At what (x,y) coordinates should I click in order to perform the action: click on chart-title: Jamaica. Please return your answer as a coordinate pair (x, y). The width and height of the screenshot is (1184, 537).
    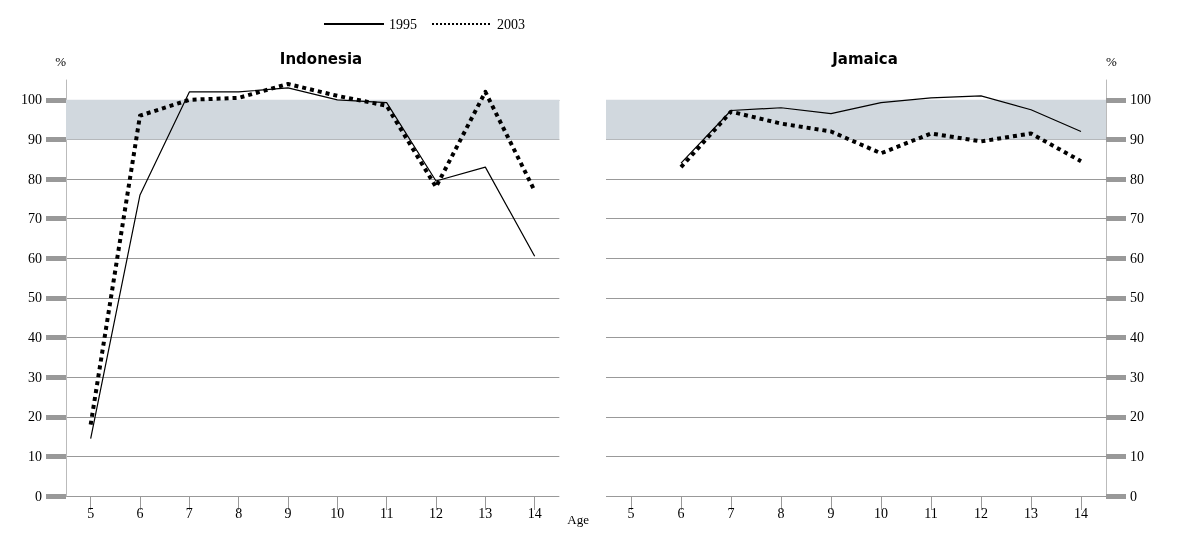
    Looking at the image, I should click on (864, 58).